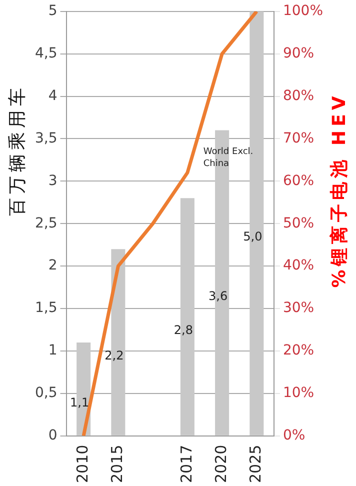  I want to click on y-tick-label: 4, so click(53, 96).